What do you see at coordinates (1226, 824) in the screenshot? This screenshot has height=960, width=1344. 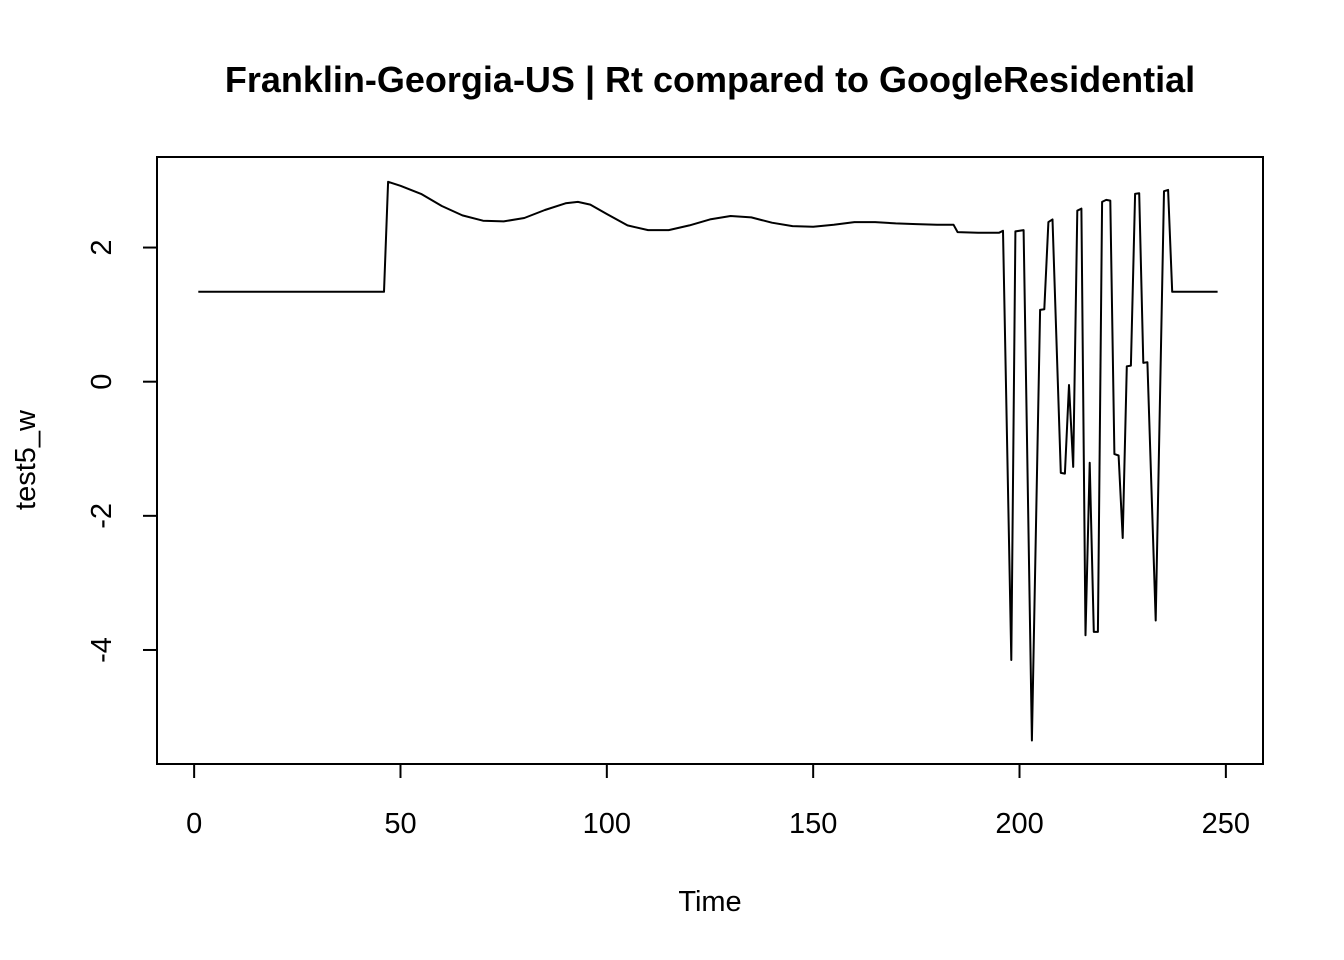 I see `x-tick-label: 250` at bounding box center [1226, 824].